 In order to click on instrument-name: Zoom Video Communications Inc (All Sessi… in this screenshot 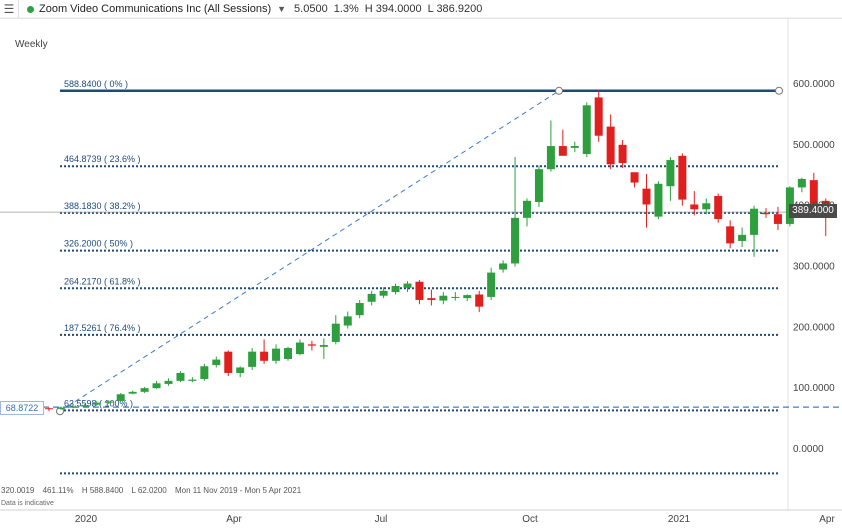, I will do `click(155, 9)`.